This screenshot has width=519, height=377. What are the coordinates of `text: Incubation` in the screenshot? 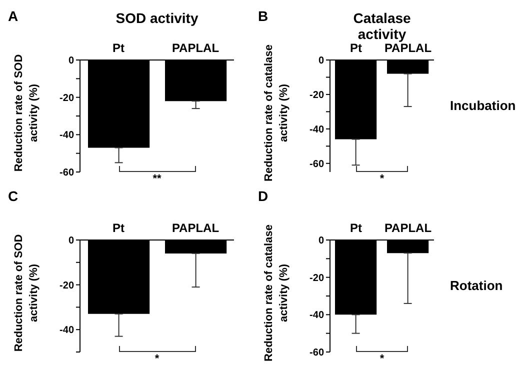 It's located at (483, 105).